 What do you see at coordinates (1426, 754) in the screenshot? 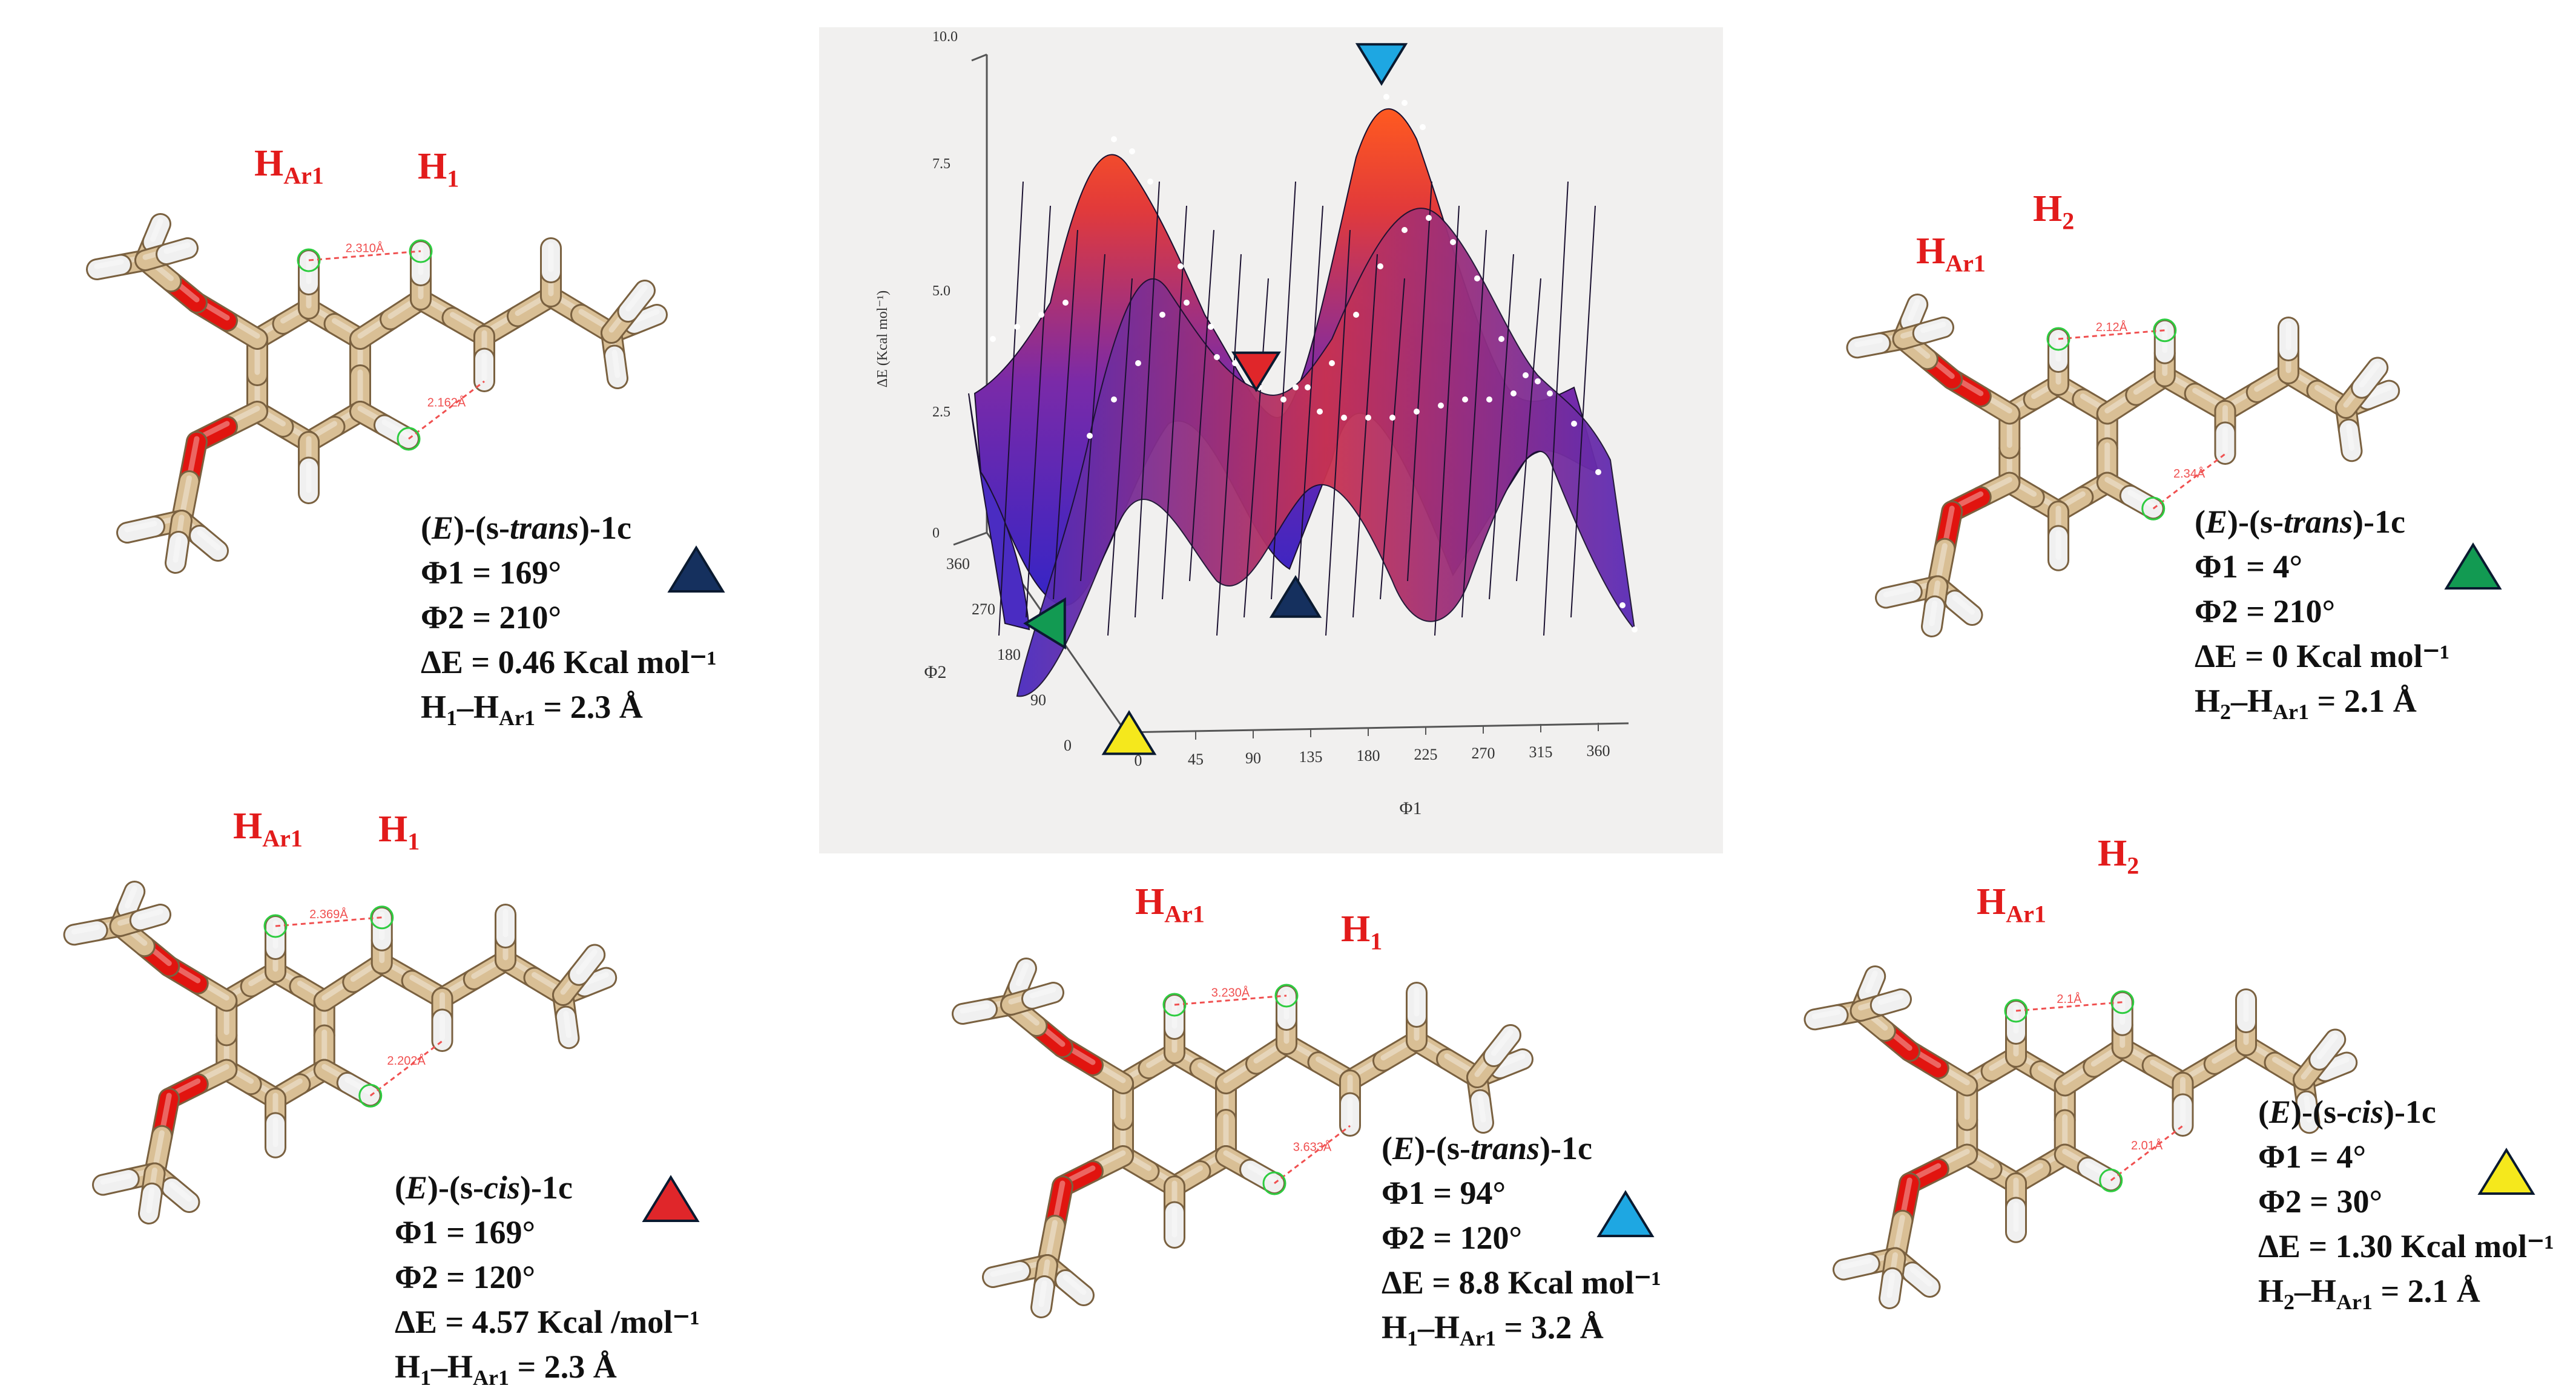
I see `x-tick-label: 225` at bounding box center [1426, 754].